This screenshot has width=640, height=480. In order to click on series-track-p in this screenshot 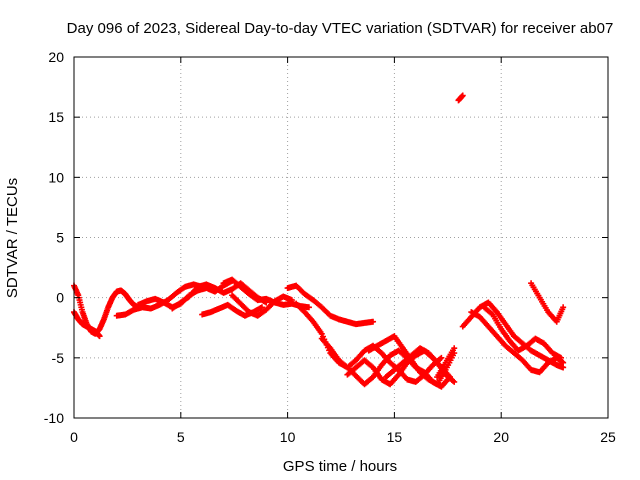, I will do `click(460, 98)`.